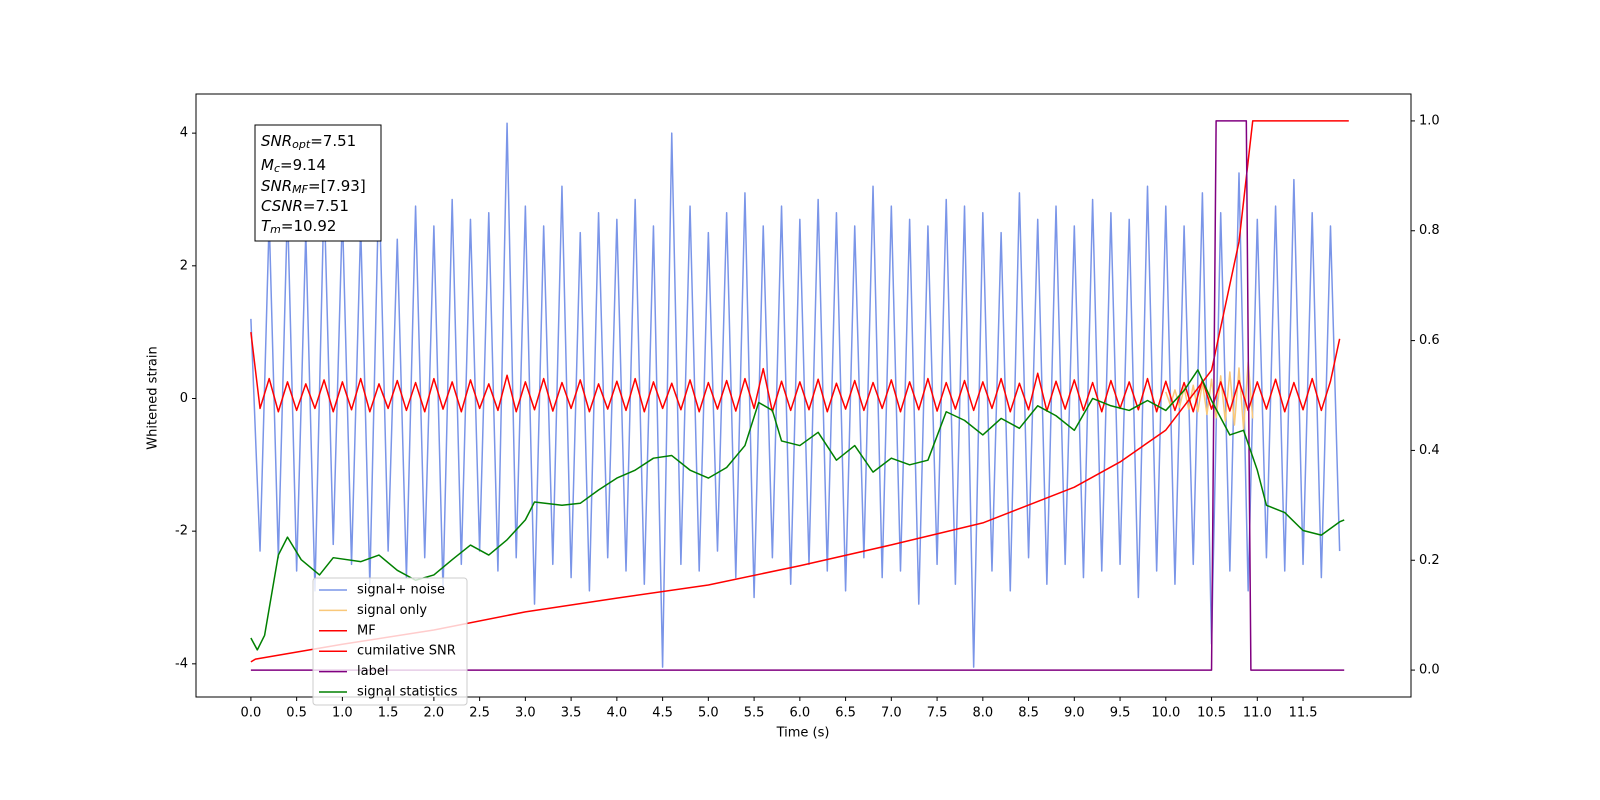 This screenshot has height=800, width=1600. Describe the element at coordinates (181, 531) in the screenshot. I see `y-tick-label: -2` at that location.